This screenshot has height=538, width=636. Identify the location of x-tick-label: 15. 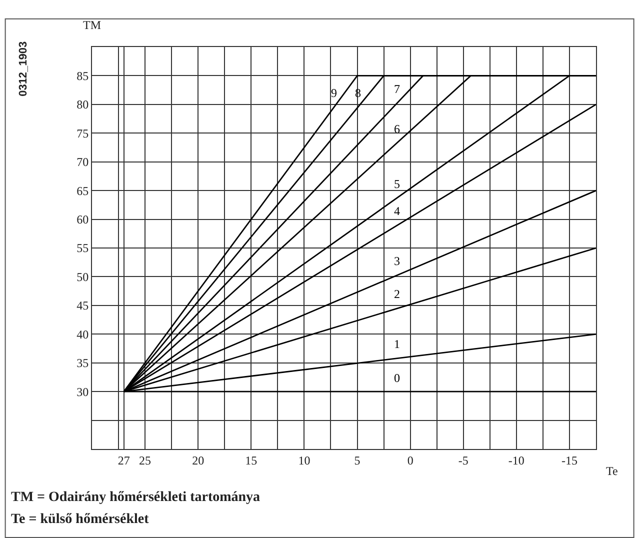
(251, 460).